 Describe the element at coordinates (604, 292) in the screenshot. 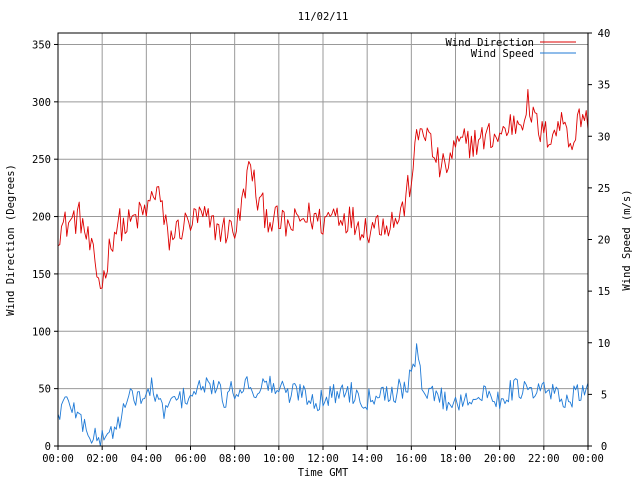

I see `y-right-tick-label: 15` at that location.